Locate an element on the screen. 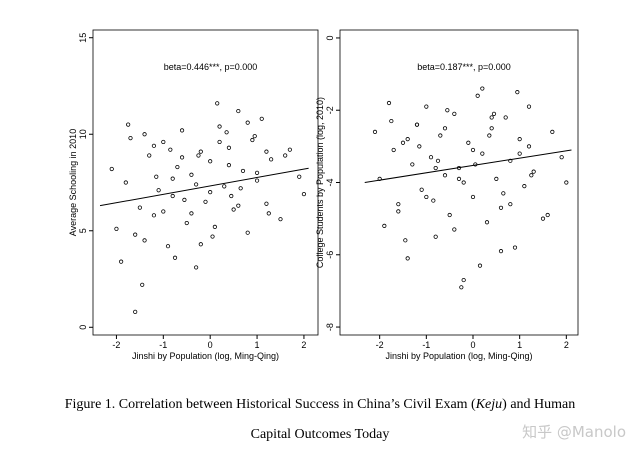 The height and width of the screenshot is (456, 640). caption-text: ) and Human is located at coordinates (538, 404).